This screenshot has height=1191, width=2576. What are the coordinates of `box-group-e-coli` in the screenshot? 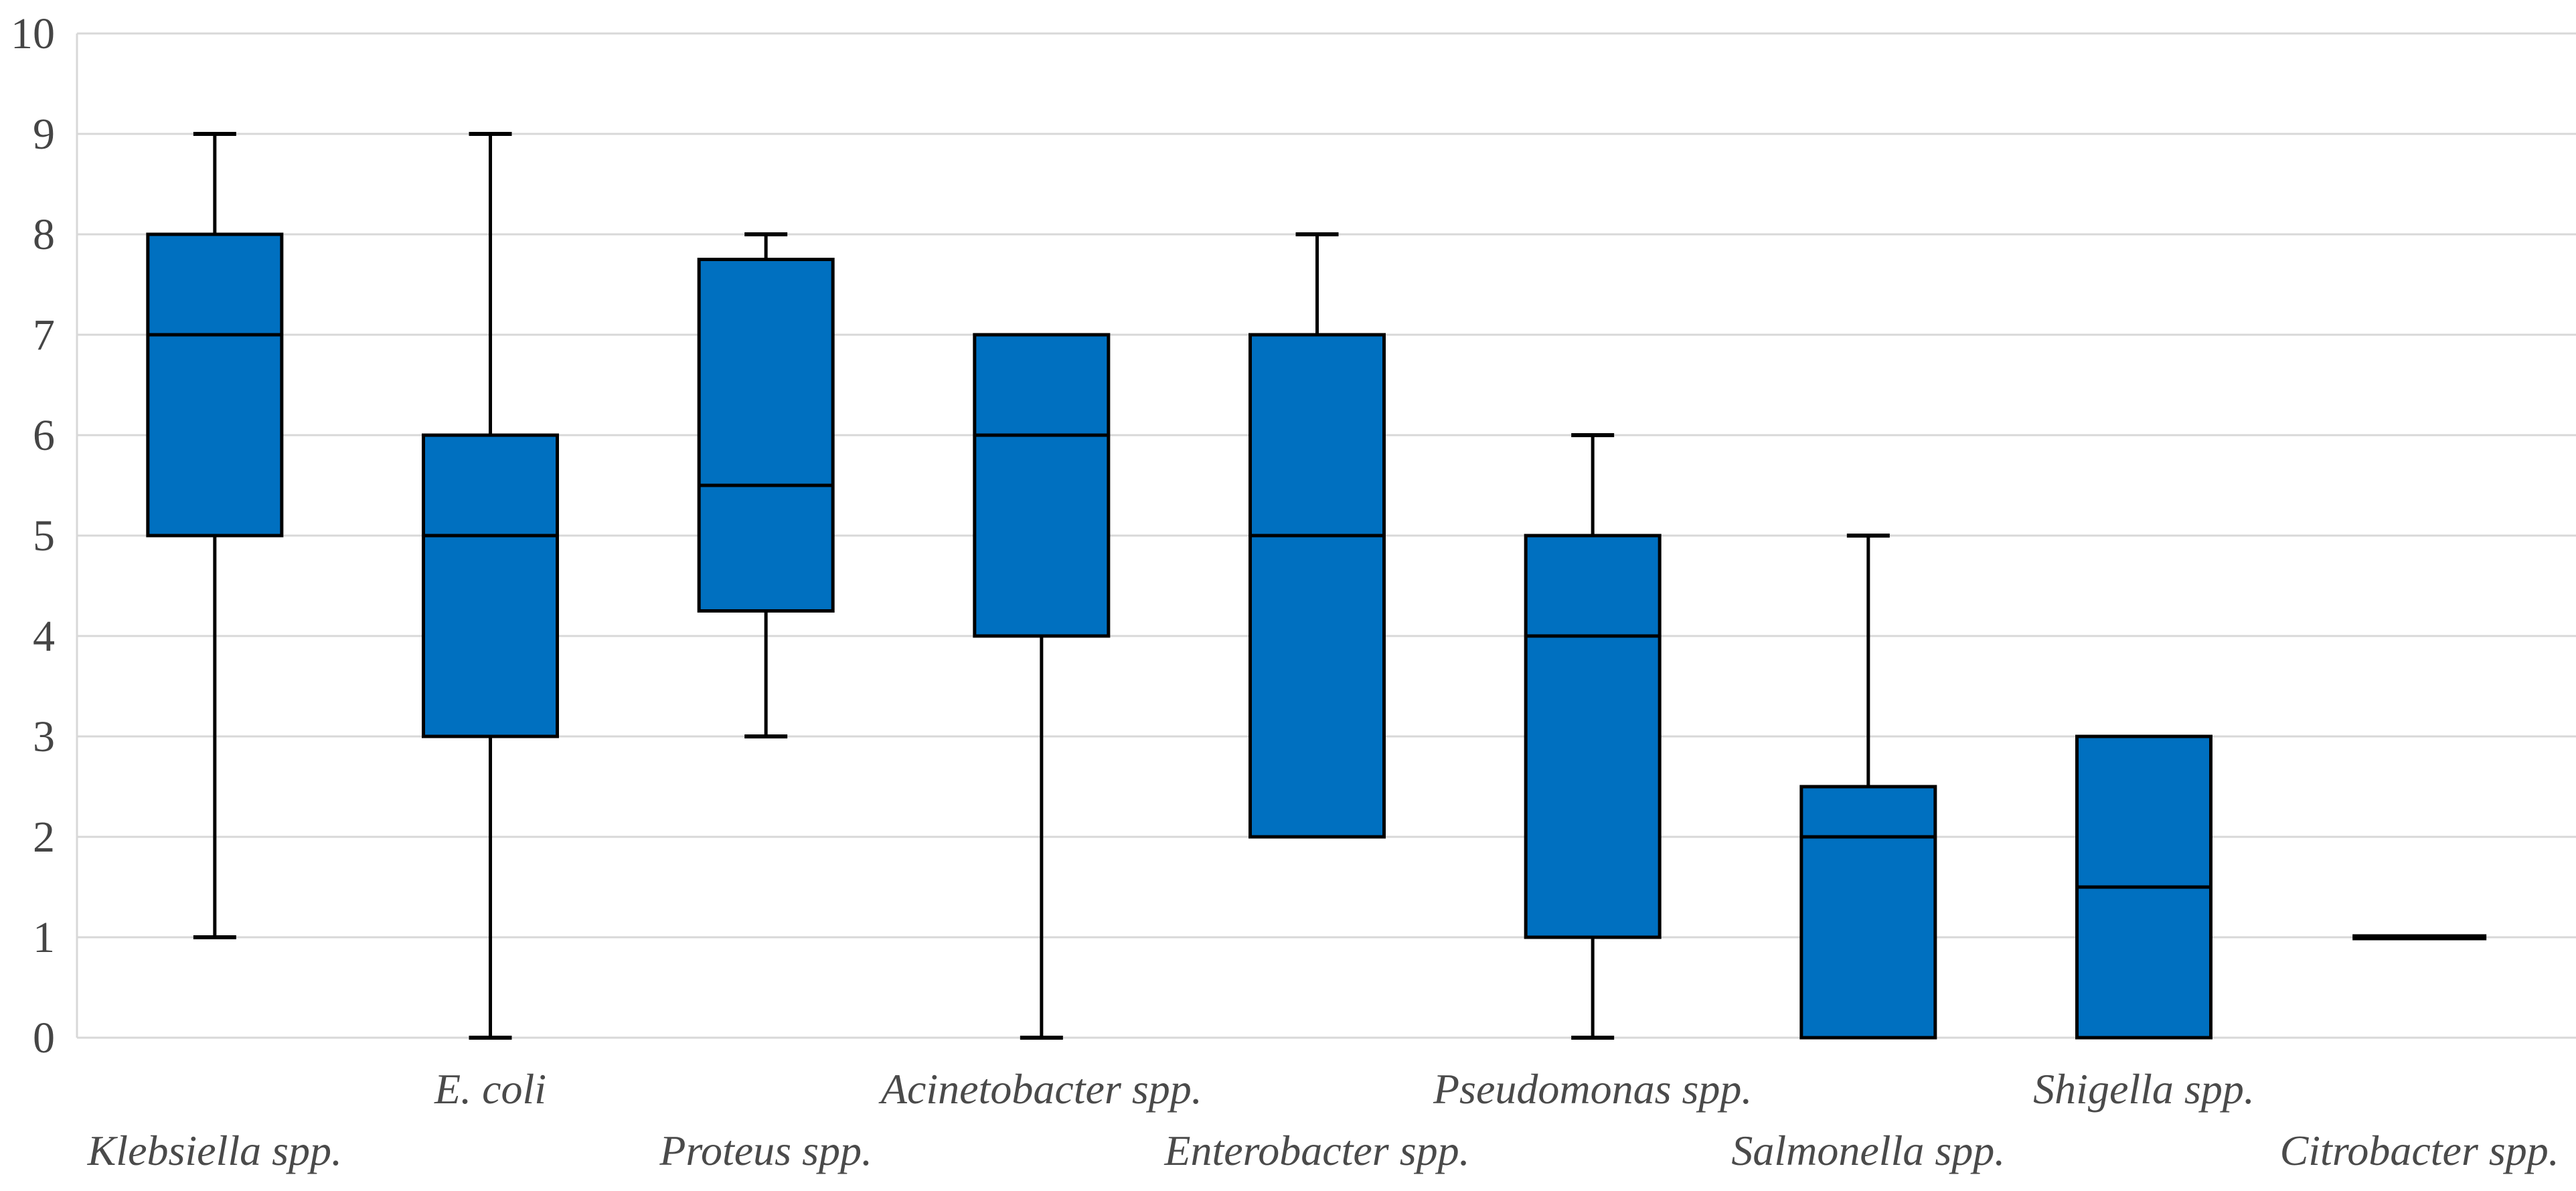 It's located at (491, 586).